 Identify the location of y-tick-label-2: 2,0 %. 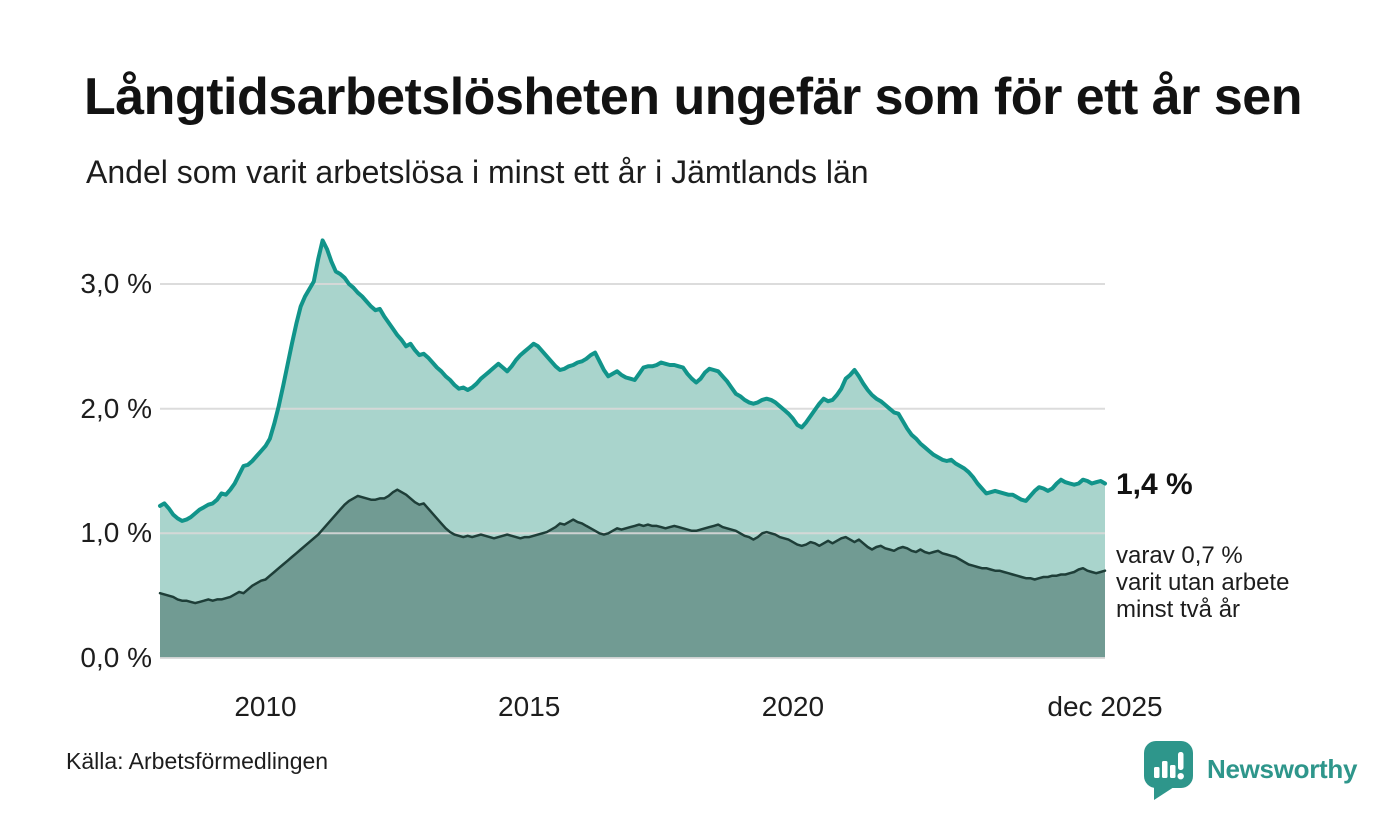
(116, 408).